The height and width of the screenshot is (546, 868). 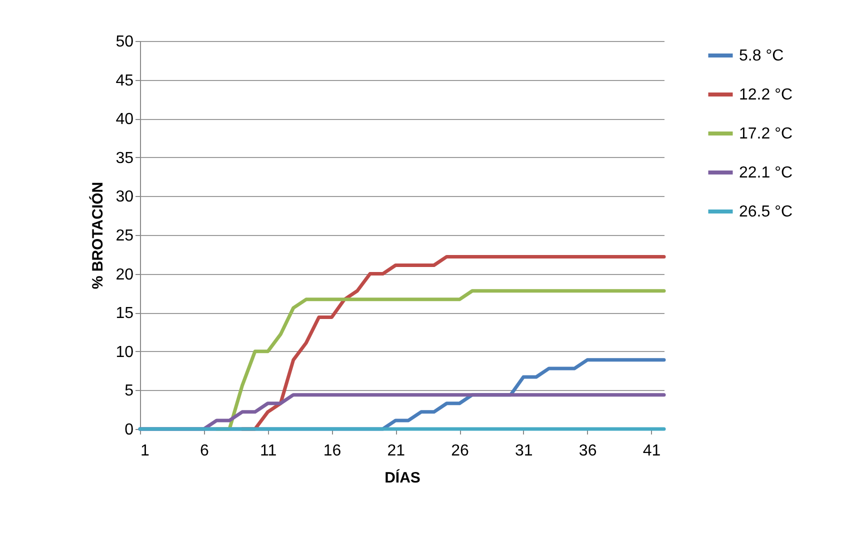 I want to click on x-tick-label: 31, so click(x=524, y=451).